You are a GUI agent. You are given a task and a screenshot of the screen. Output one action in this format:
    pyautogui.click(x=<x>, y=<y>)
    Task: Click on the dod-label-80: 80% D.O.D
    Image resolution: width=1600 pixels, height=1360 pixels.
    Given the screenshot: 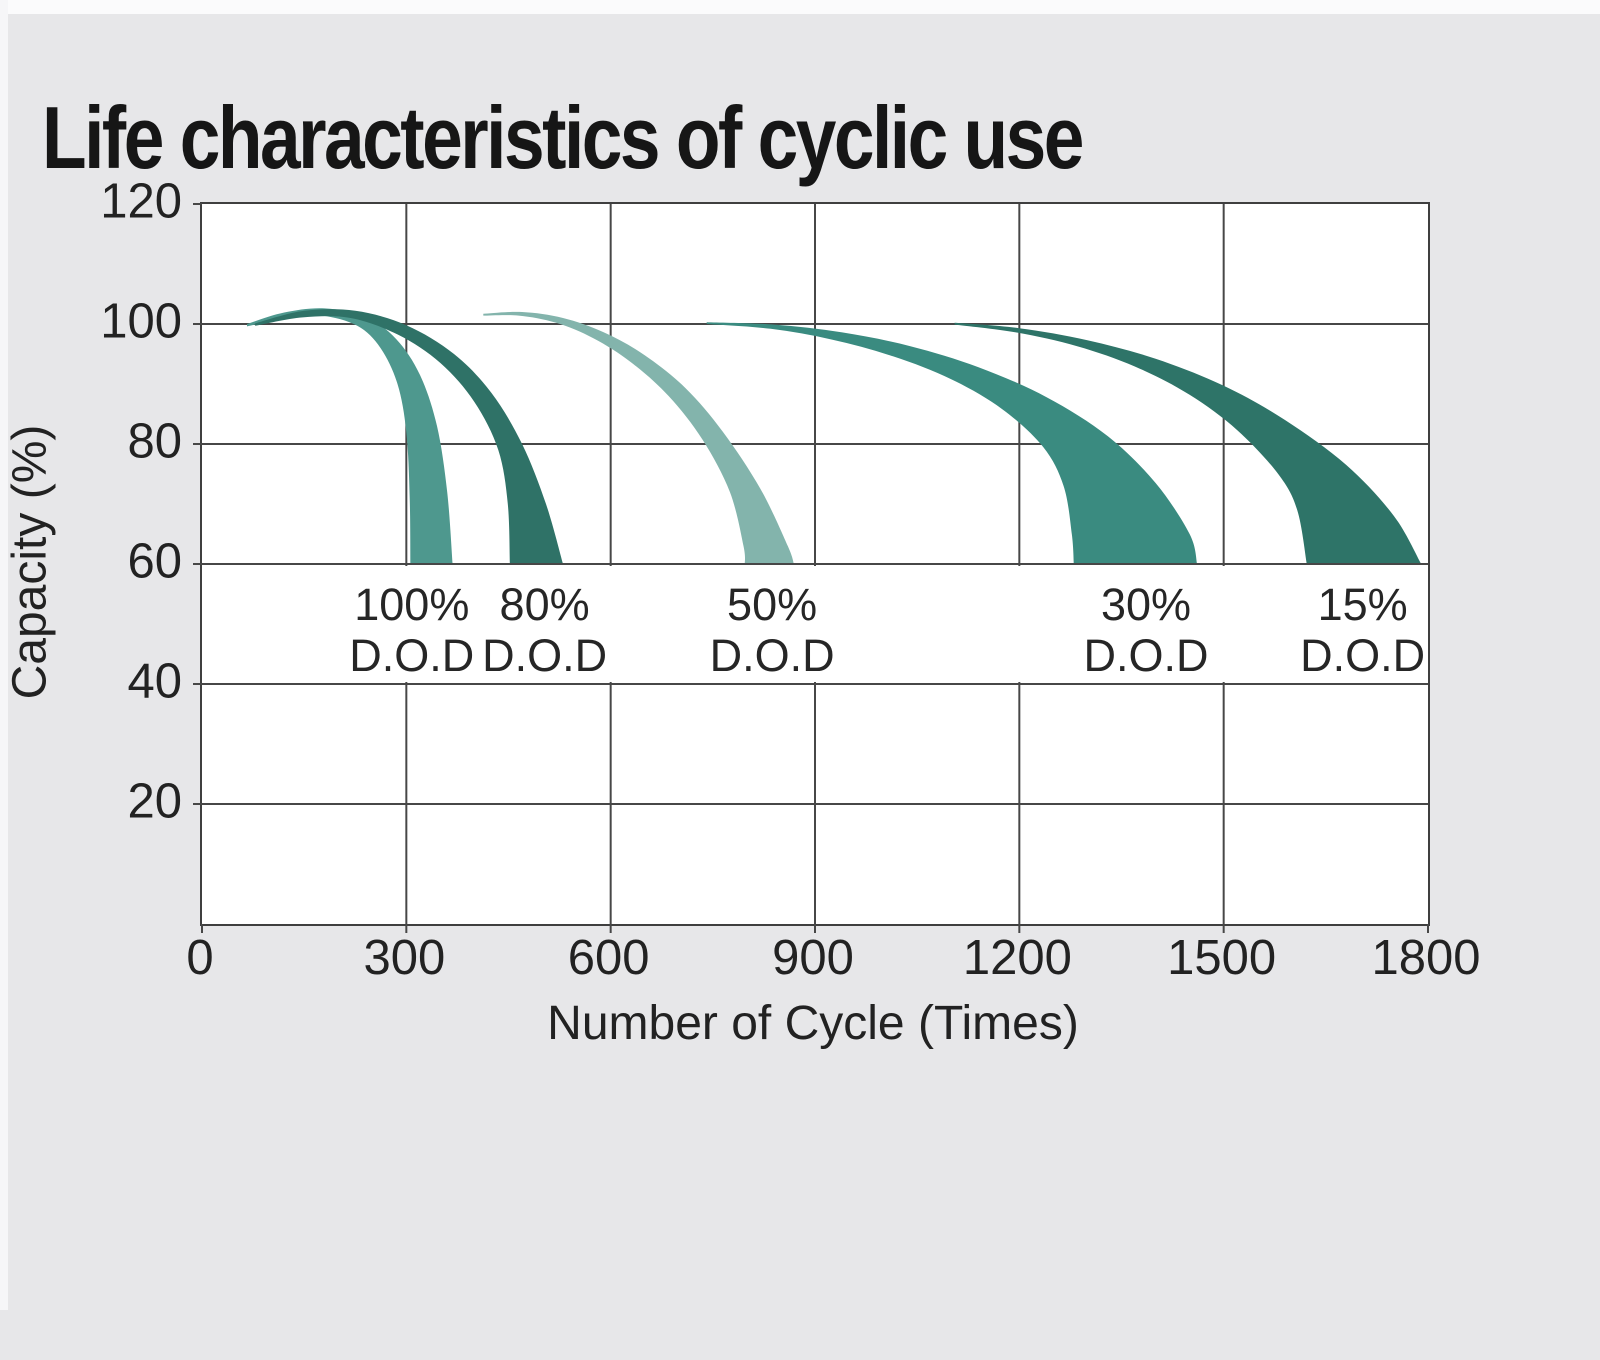 What is the action you would take?
    pyautogui.click(x=544, y=630)
    